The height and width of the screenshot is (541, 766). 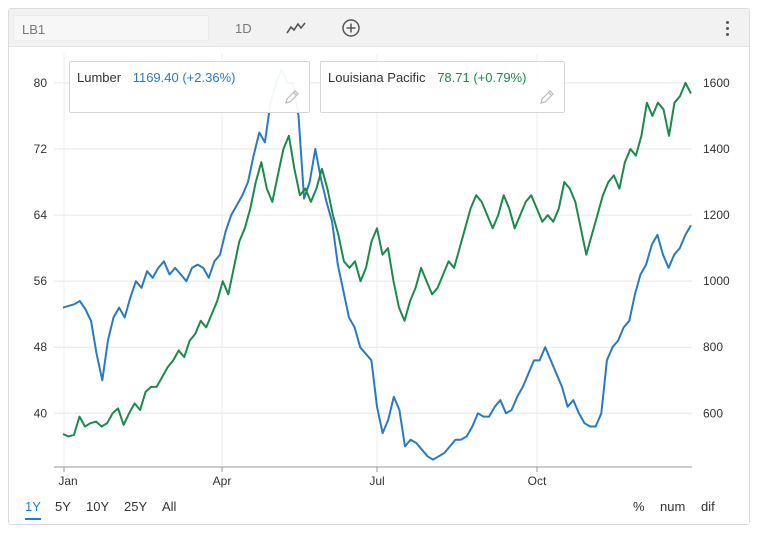 What do you see at coordinates (243, 28) in the screenshot?
I see `interval-selector: 1D` at bounding box center [243, 28].